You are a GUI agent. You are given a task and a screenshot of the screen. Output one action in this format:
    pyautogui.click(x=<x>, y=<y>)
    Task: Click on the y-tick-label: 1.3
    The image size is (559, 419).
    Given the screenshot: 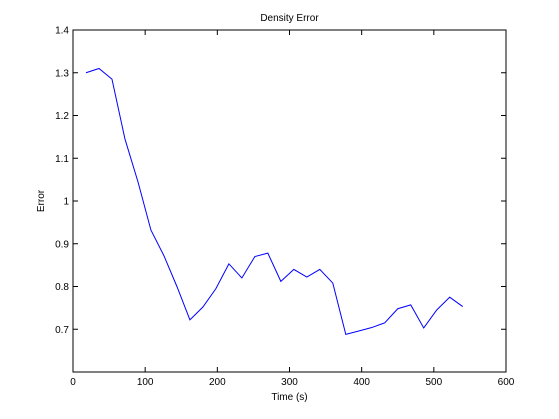 What is the action you would take?
    pyautogui.click(x=62, y=73)
    